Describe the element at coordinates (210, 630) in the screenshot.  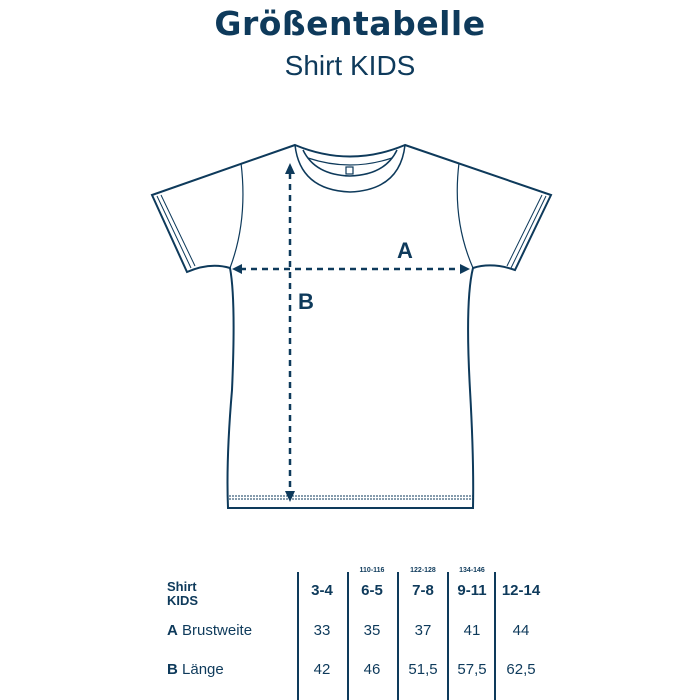
I see `table-row-label: A Brustweite` at that location.